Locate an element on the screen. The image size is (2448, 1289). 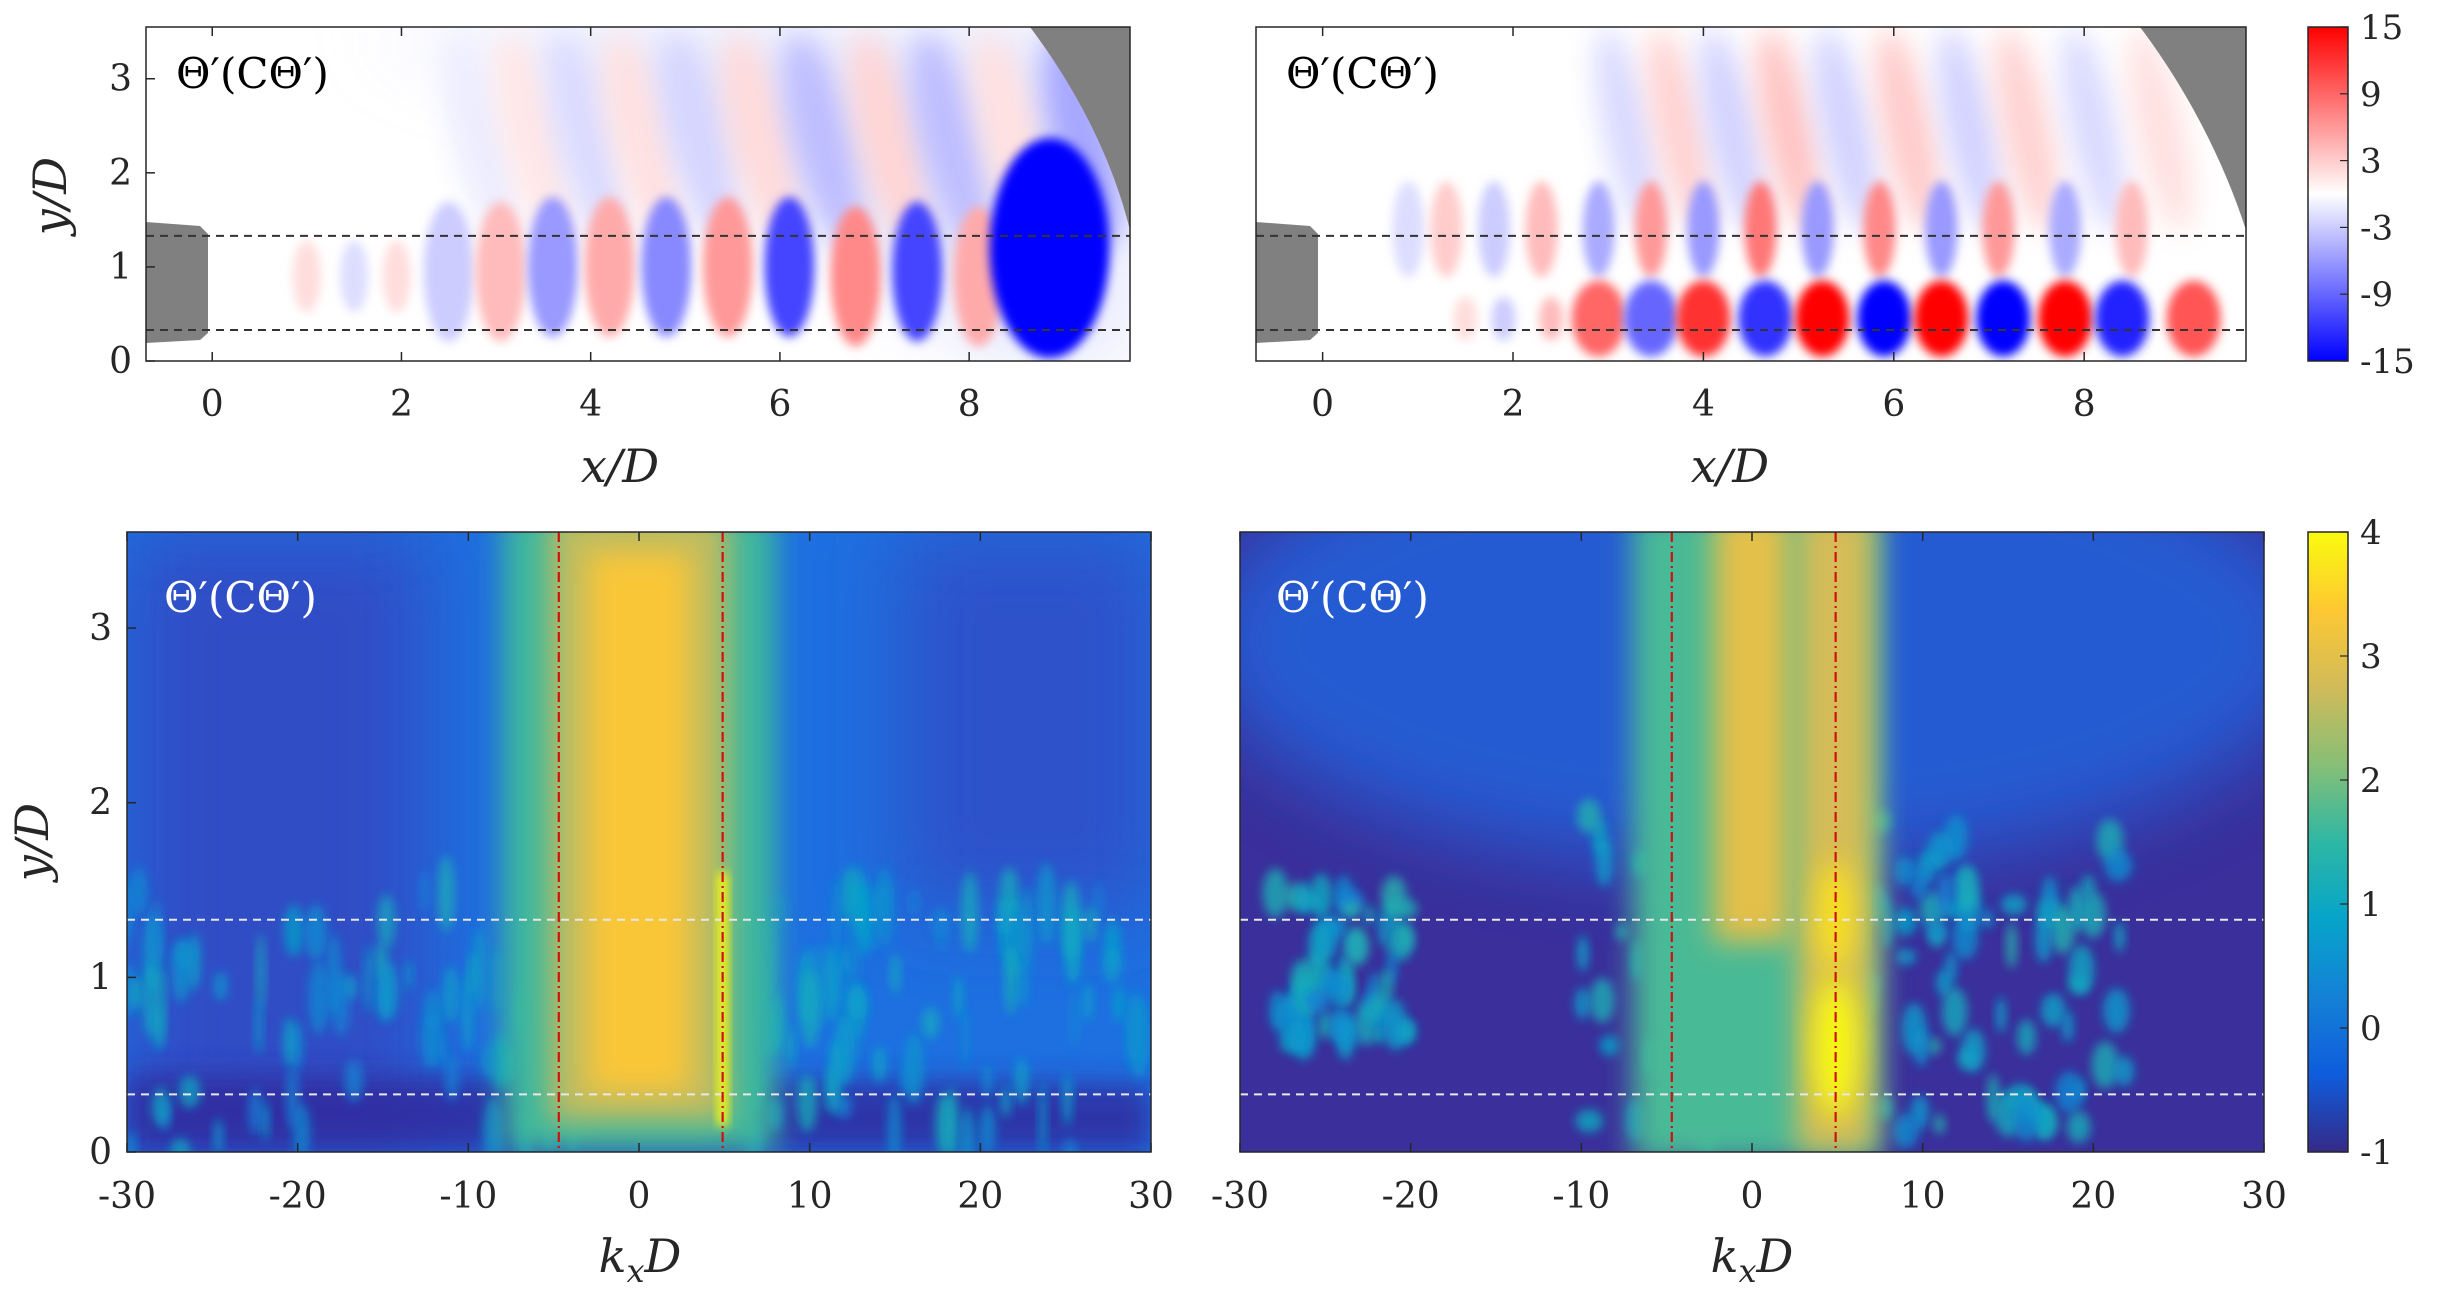
top-left-x-label: x/D is located at coordinates (620, 466).